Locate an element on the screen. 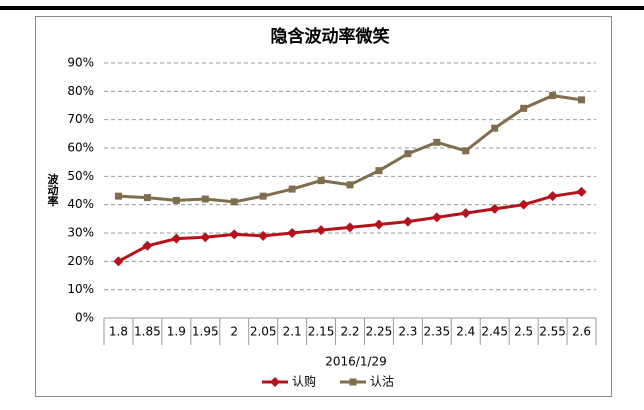  x-tick-label: 2.2 is located at coordinates (349, 332).